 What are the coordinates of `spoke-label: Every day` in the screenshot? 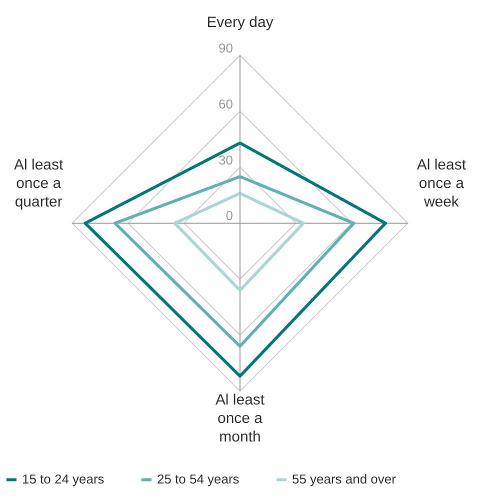 It's located at (240, 22).